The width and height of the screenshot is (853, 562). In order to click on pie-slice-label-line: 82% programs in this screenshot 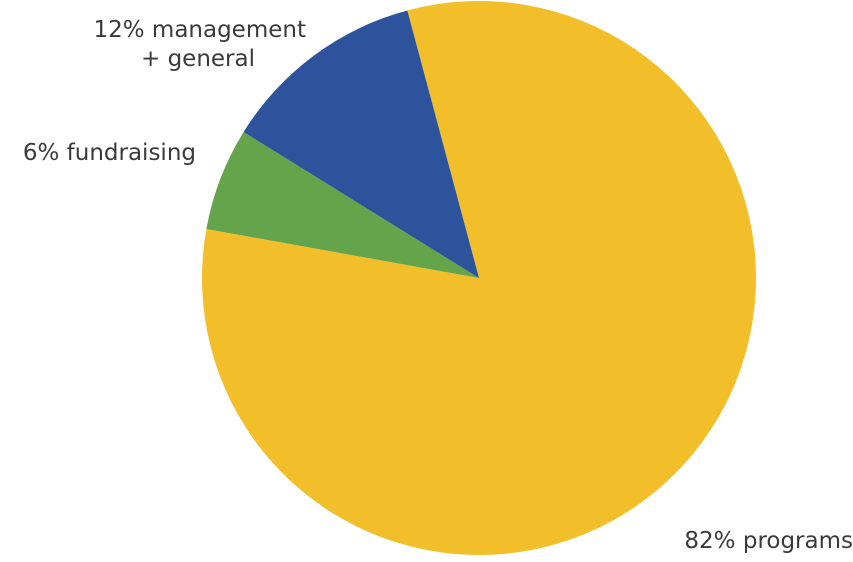, I will do `click(768, 541)`.